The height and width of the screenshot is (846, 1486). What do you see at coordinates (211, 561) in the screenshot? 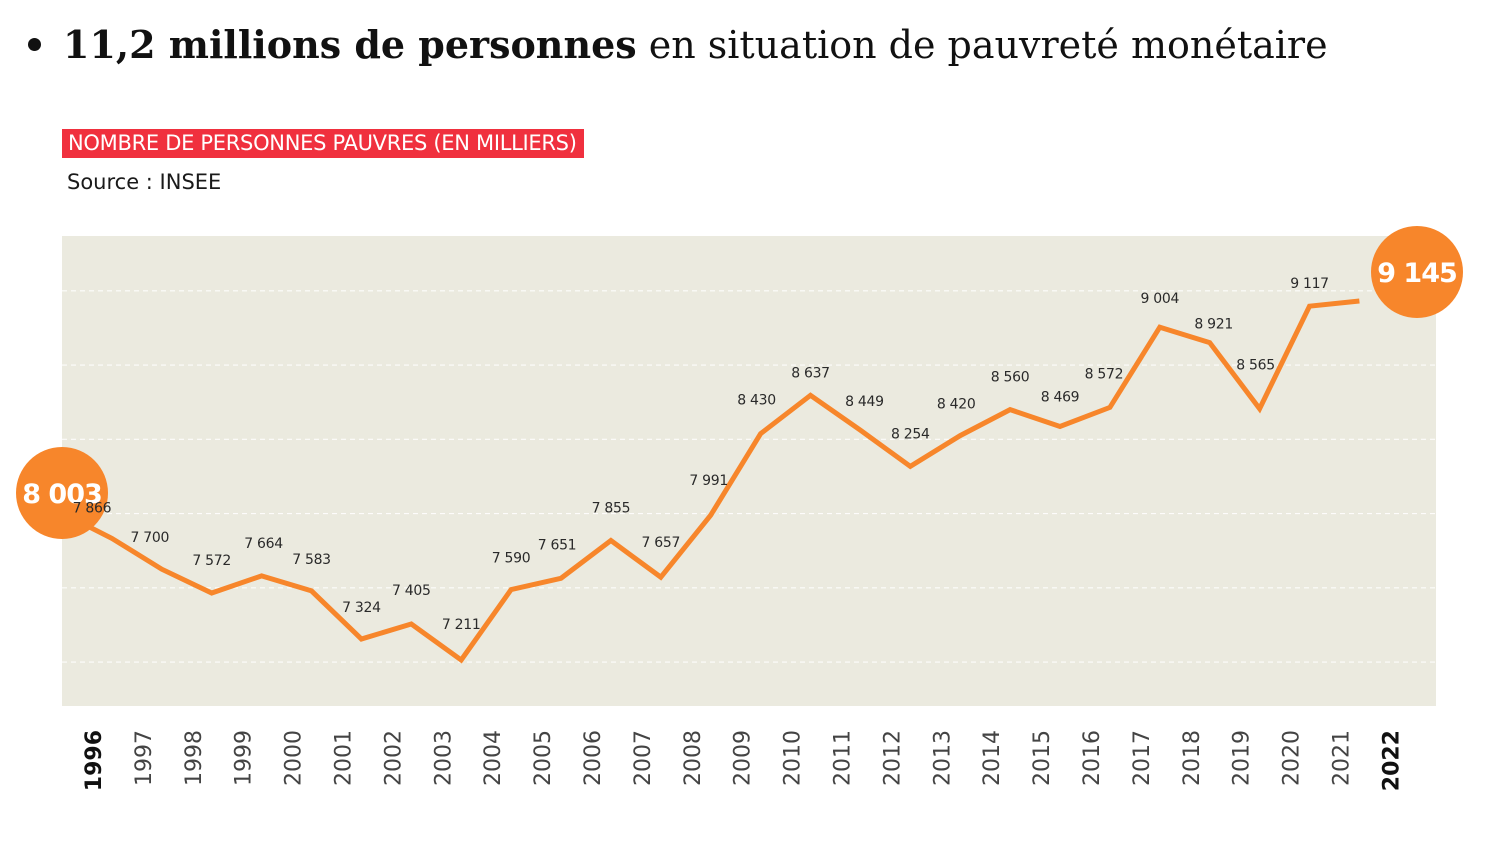
I see `data-label: 7 572` at bounding box center [211, 561].